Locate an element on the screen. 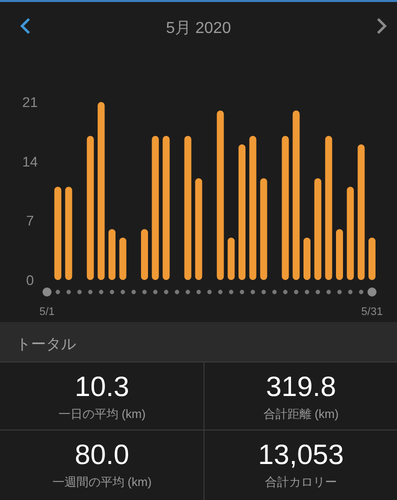 Image resolution: width=397 pixels, height=500 pixels. y-tick-label: 0 is located at coordinates (30, 280).